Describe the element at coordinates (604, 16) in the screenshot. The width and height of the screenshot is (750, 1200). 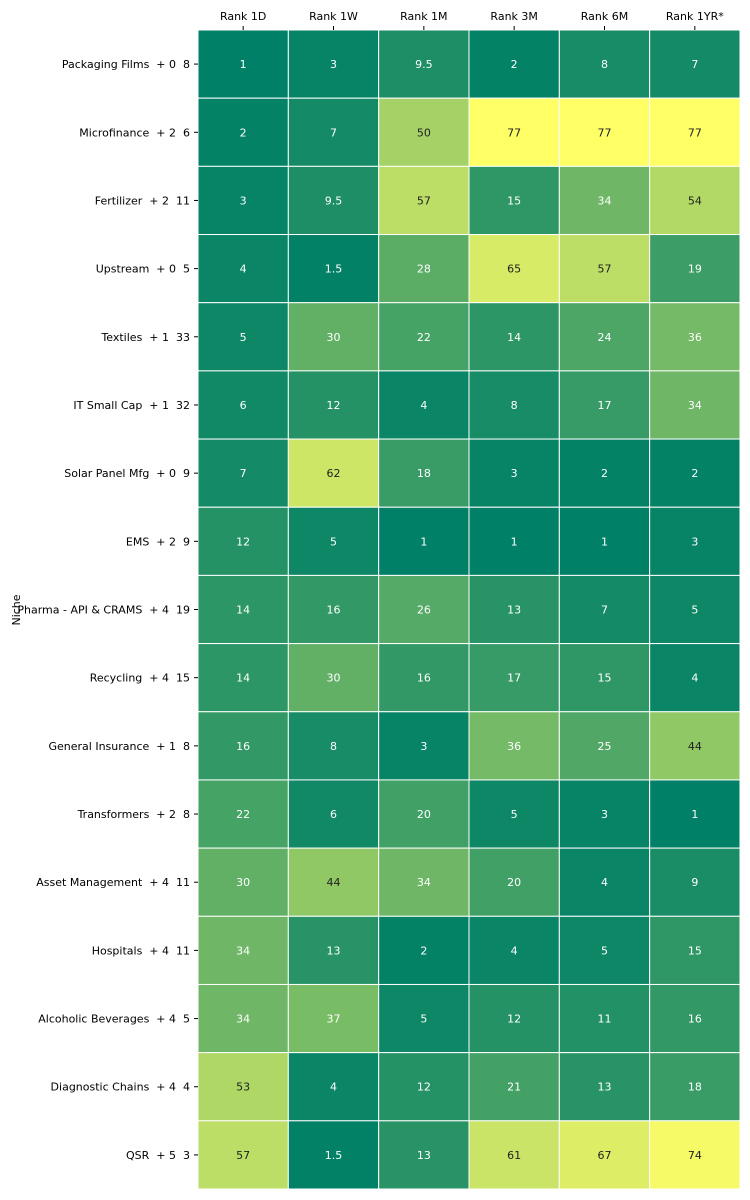
I see `column-label: Rank 6M` at that location.